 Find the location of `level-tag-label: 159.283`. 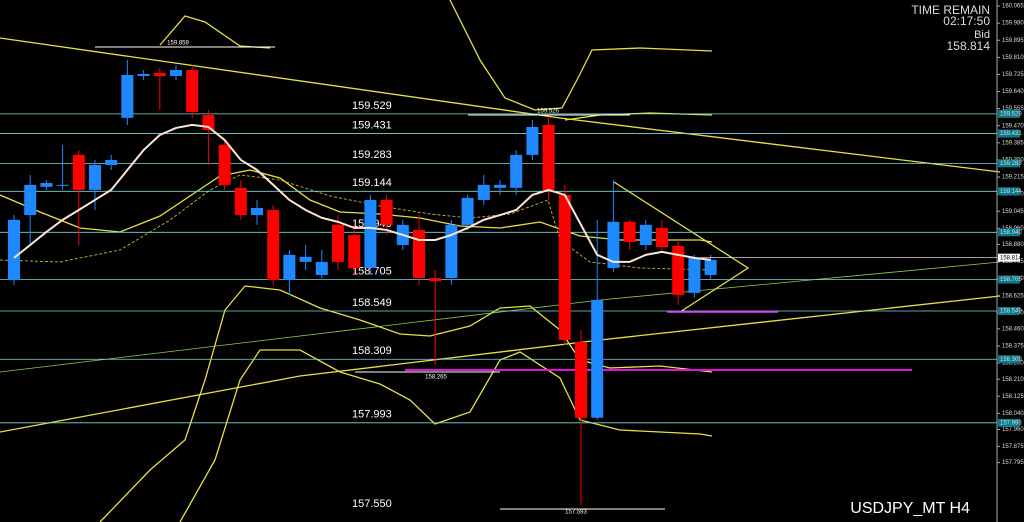

level-tag-label: 159.283 is located at coordinates (1011, 164).